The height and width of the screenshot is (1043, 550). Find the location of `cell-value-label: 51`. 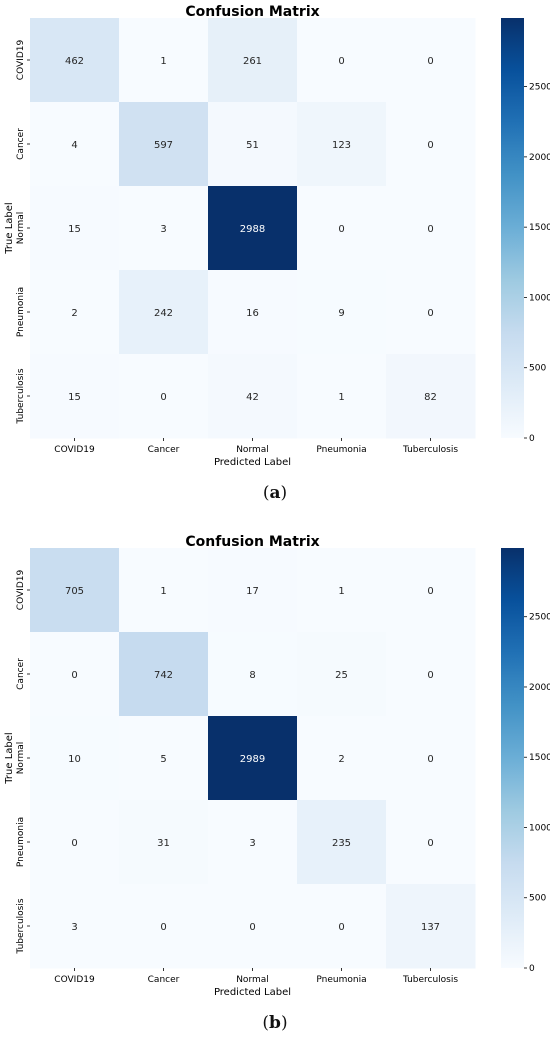

cell-value-label: 51 is located at coordinates (252, 145).